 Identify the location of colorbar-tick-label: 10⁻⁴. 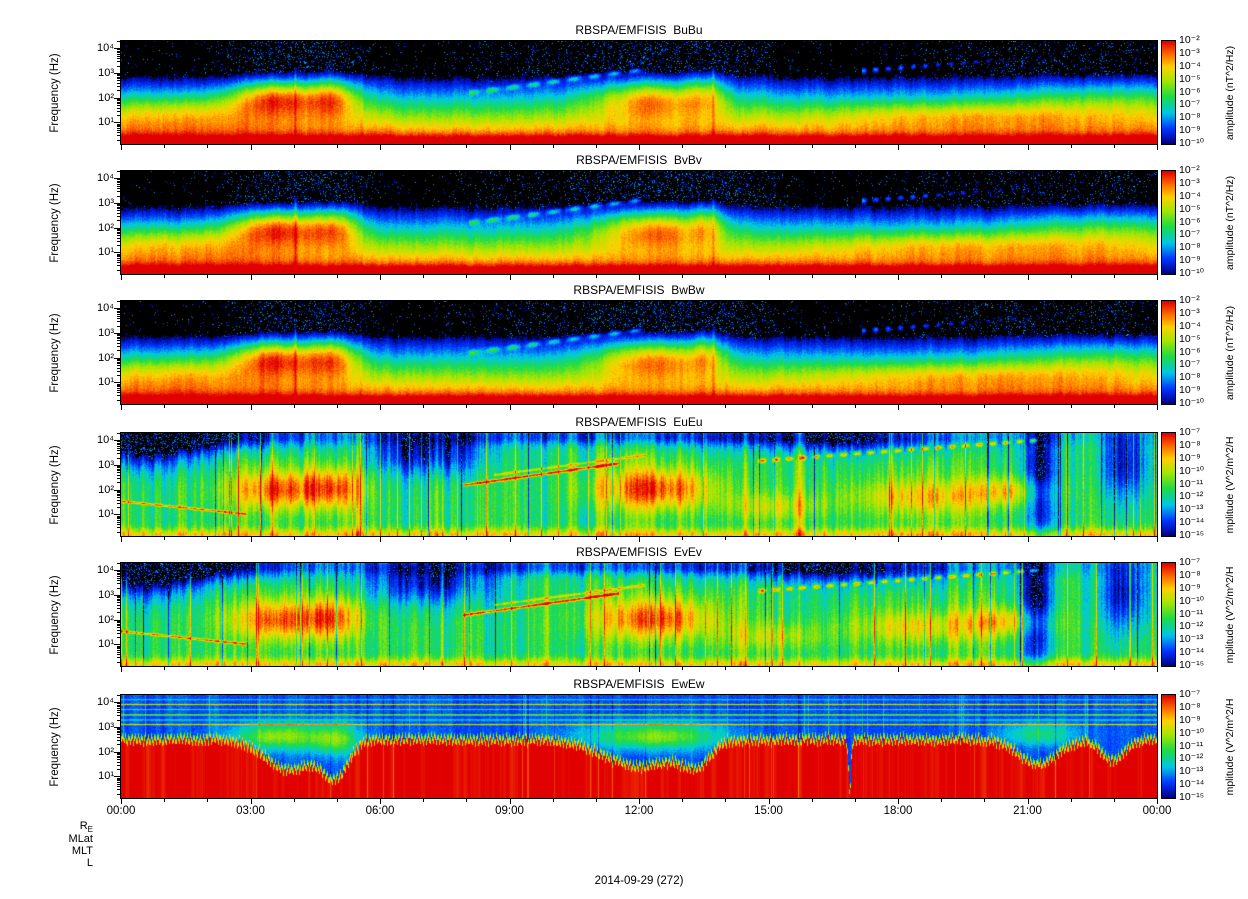
(1190, 195).